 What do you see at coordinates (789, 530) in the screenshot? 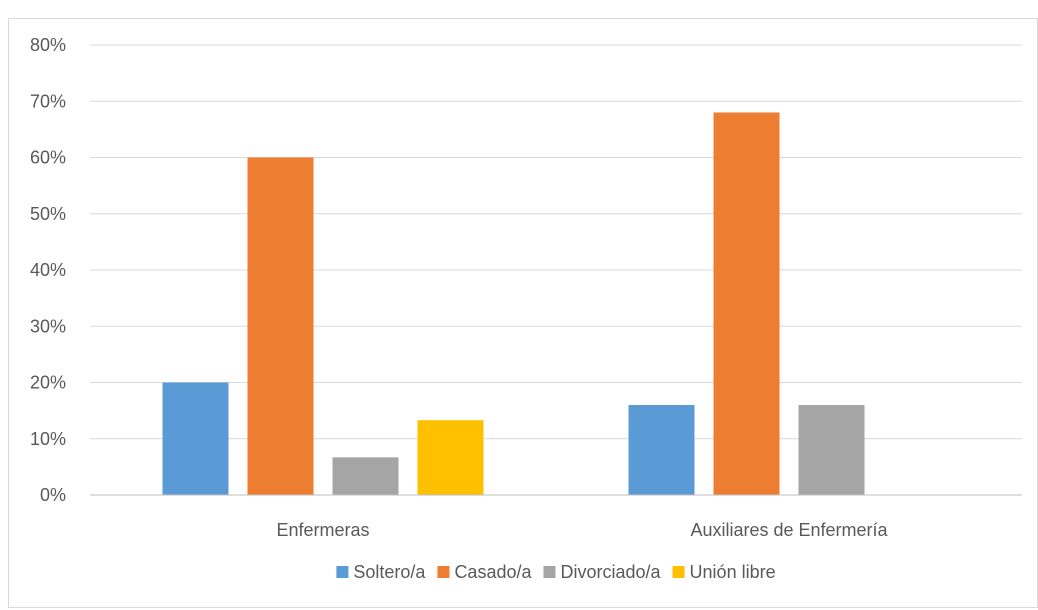
I see `category-label: Auxiliares de Enfermería` at bounding box center [789, 530].